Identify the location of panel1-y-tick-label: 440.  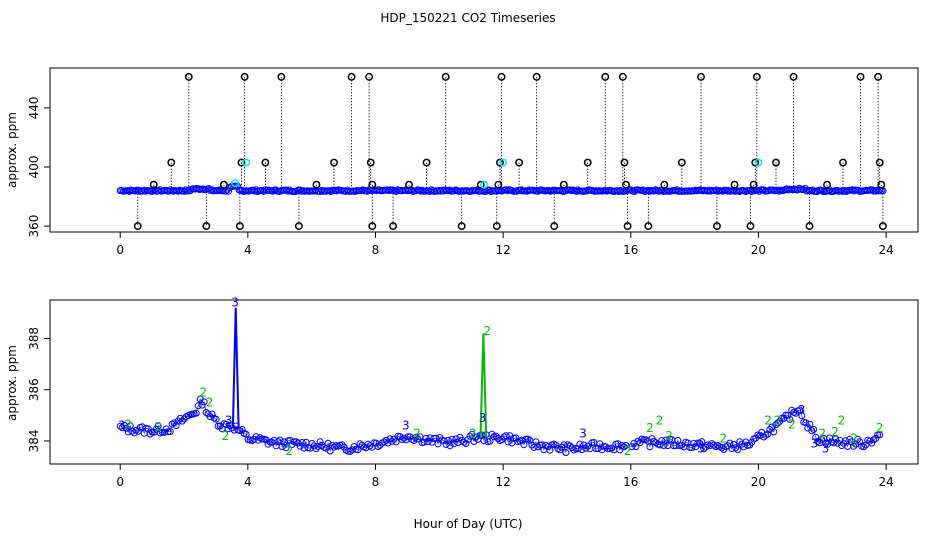
(34, 107).